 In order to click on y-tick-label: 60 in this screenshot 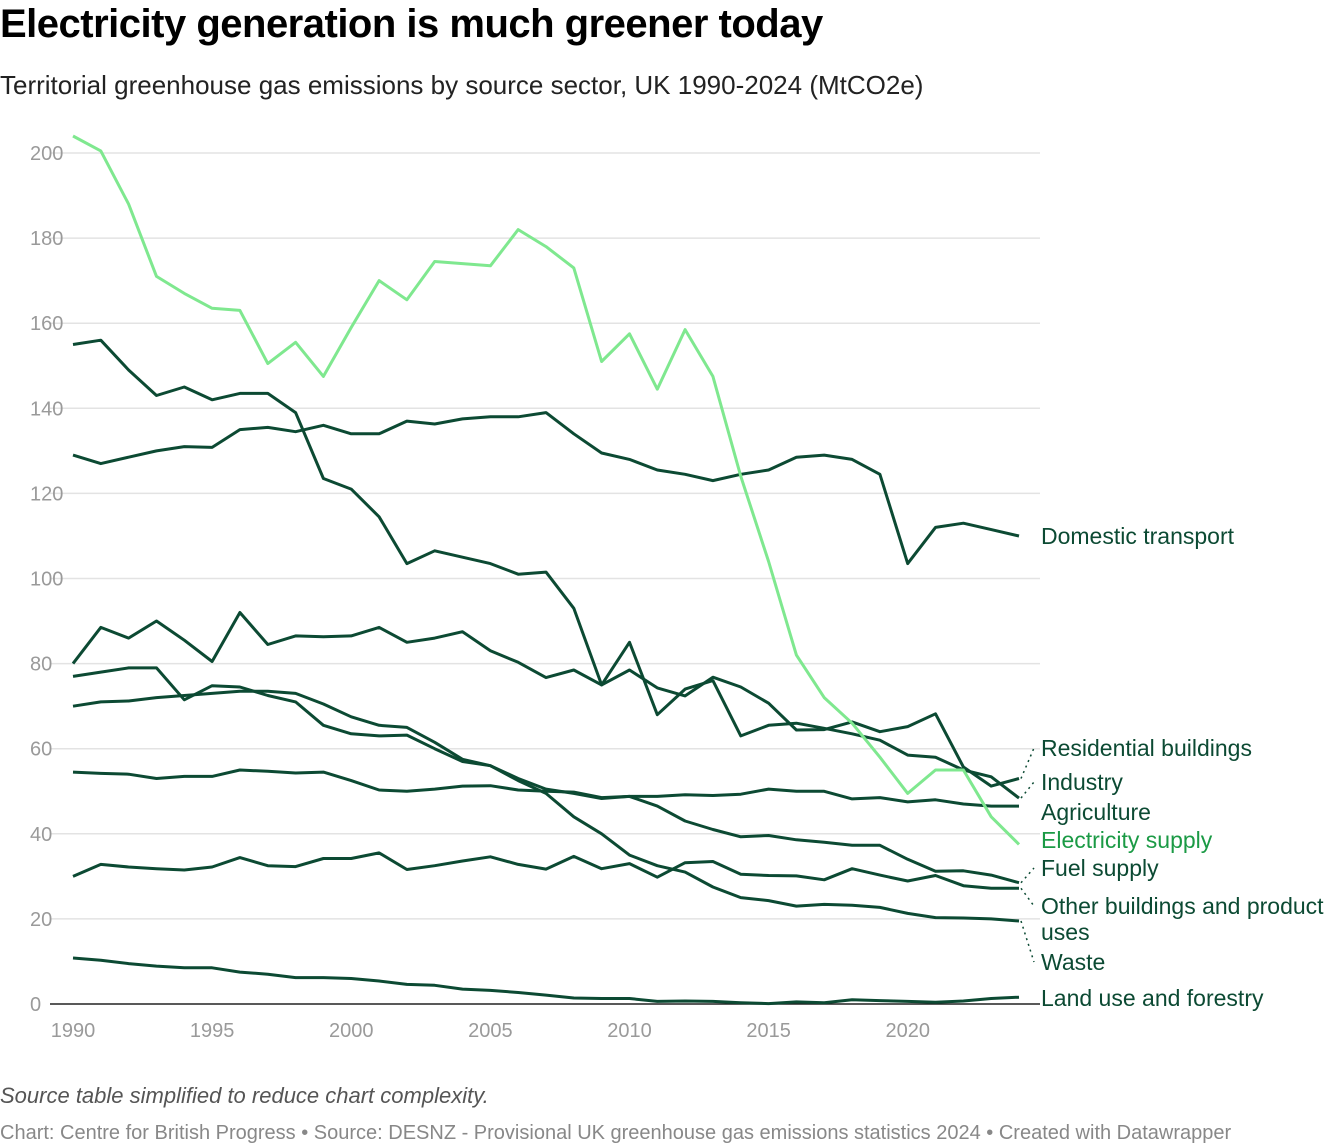, I will do `click(41, 750)`.